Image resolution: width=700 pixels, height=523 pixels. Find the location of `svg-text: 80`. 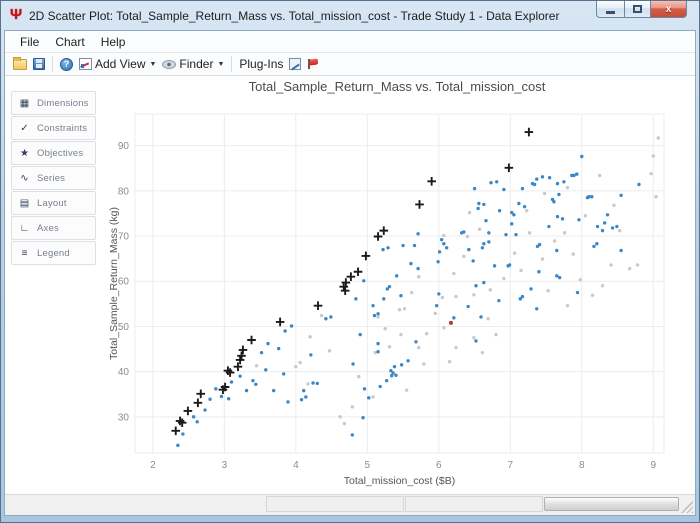

svg-text: 80 is located at coordinates (124, 191).